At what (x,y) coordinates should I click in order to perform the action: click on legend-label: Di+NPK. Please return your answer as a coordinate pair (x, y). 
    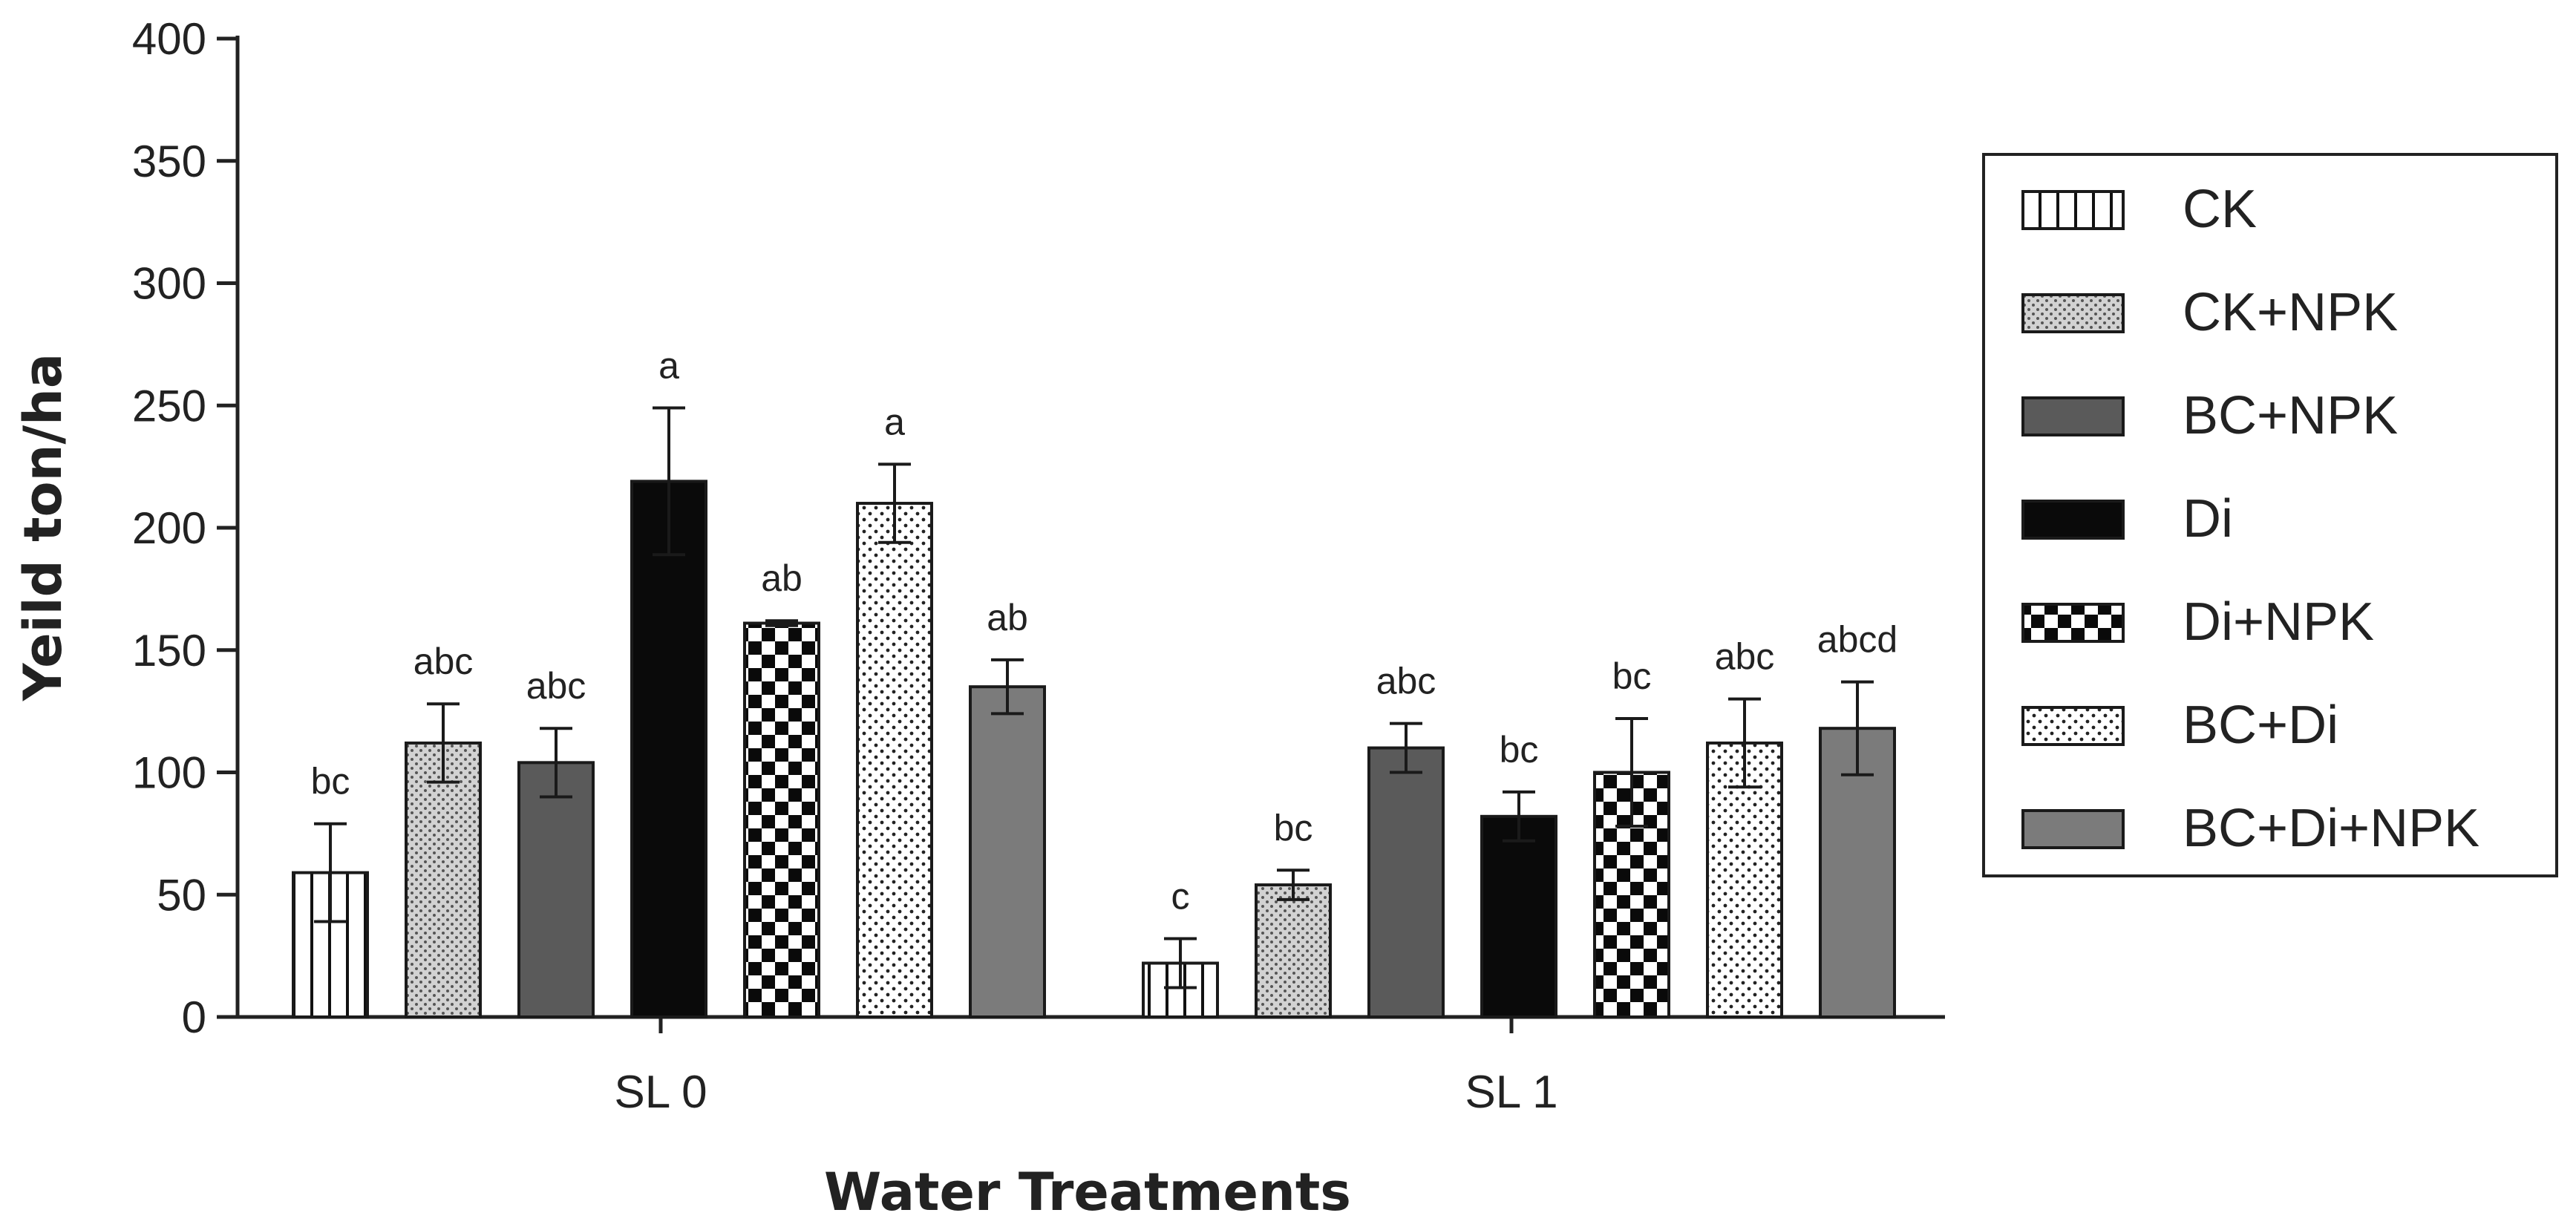
    Looking at the image, I should click on (2278, 622).